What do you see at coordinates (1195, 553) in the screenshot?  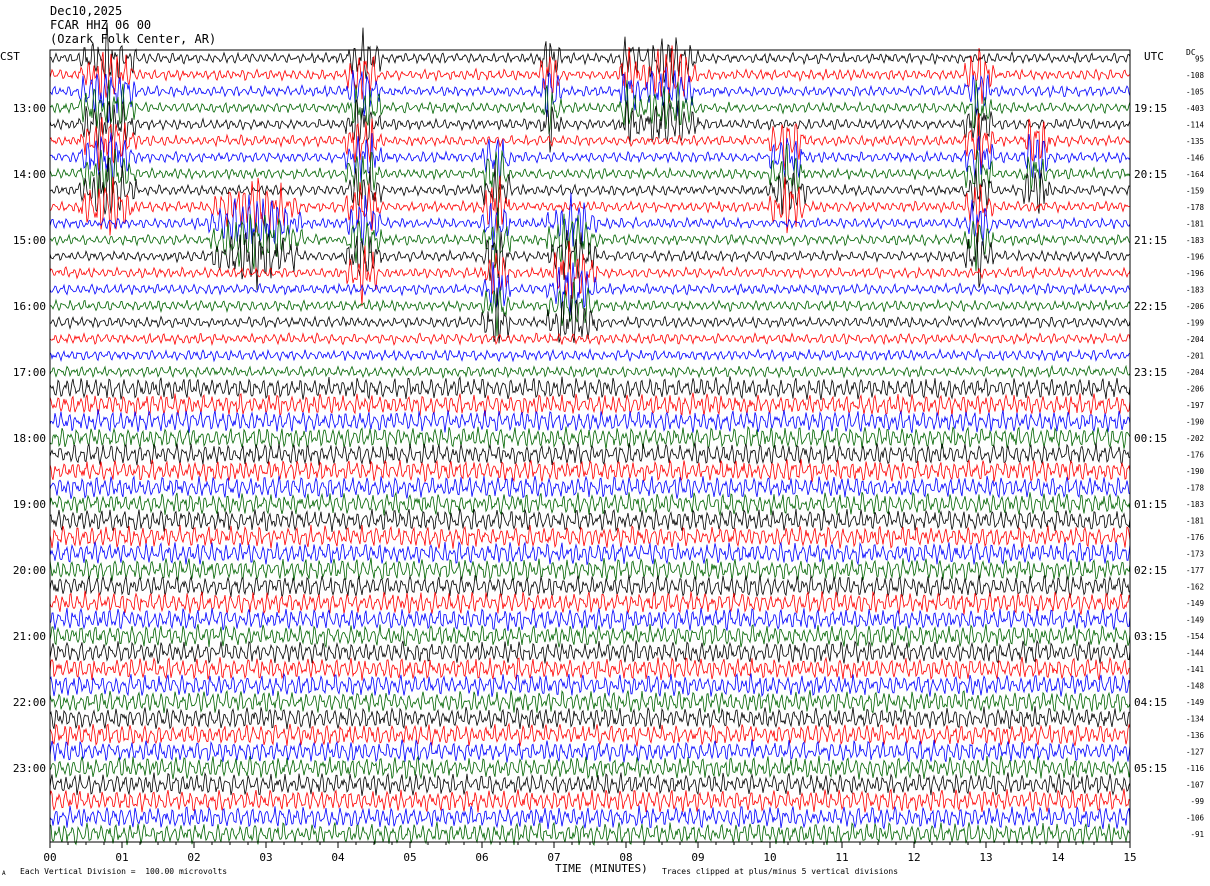 I see `dc-offset-label: -173` at bounding box center [1195, 553].